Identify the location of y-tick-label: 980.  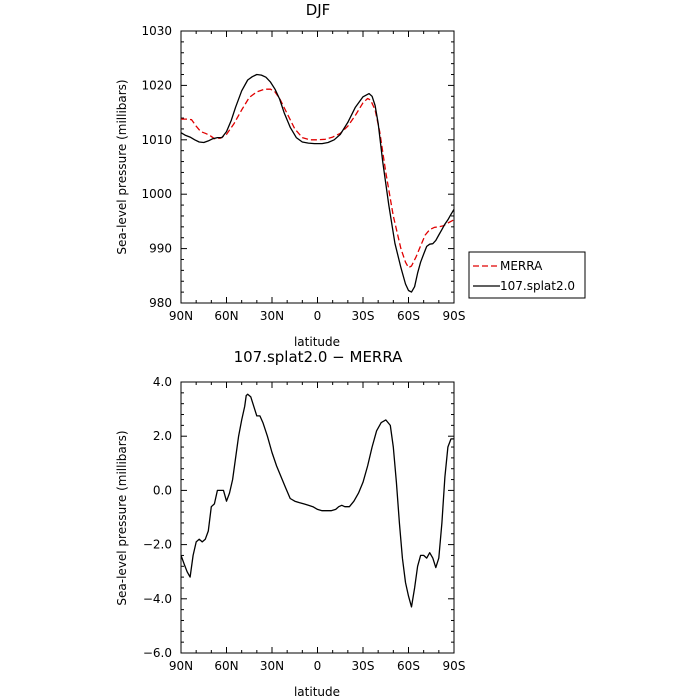
(160, 303).